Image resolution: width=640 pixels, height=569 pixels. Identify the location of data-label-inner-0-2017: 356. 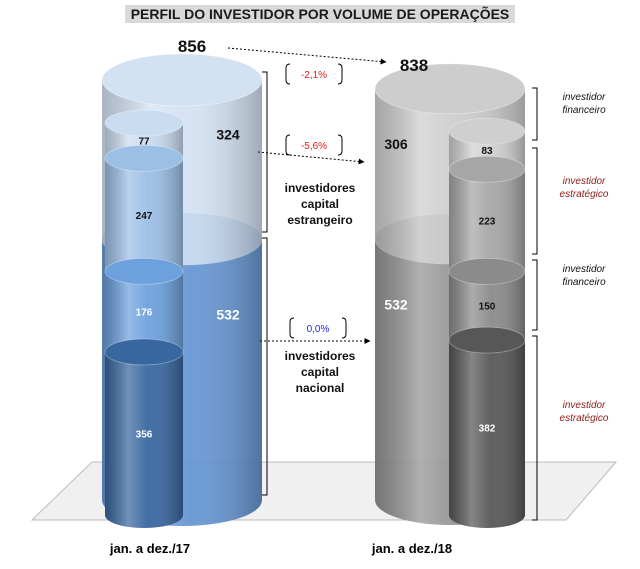
(144, 434).